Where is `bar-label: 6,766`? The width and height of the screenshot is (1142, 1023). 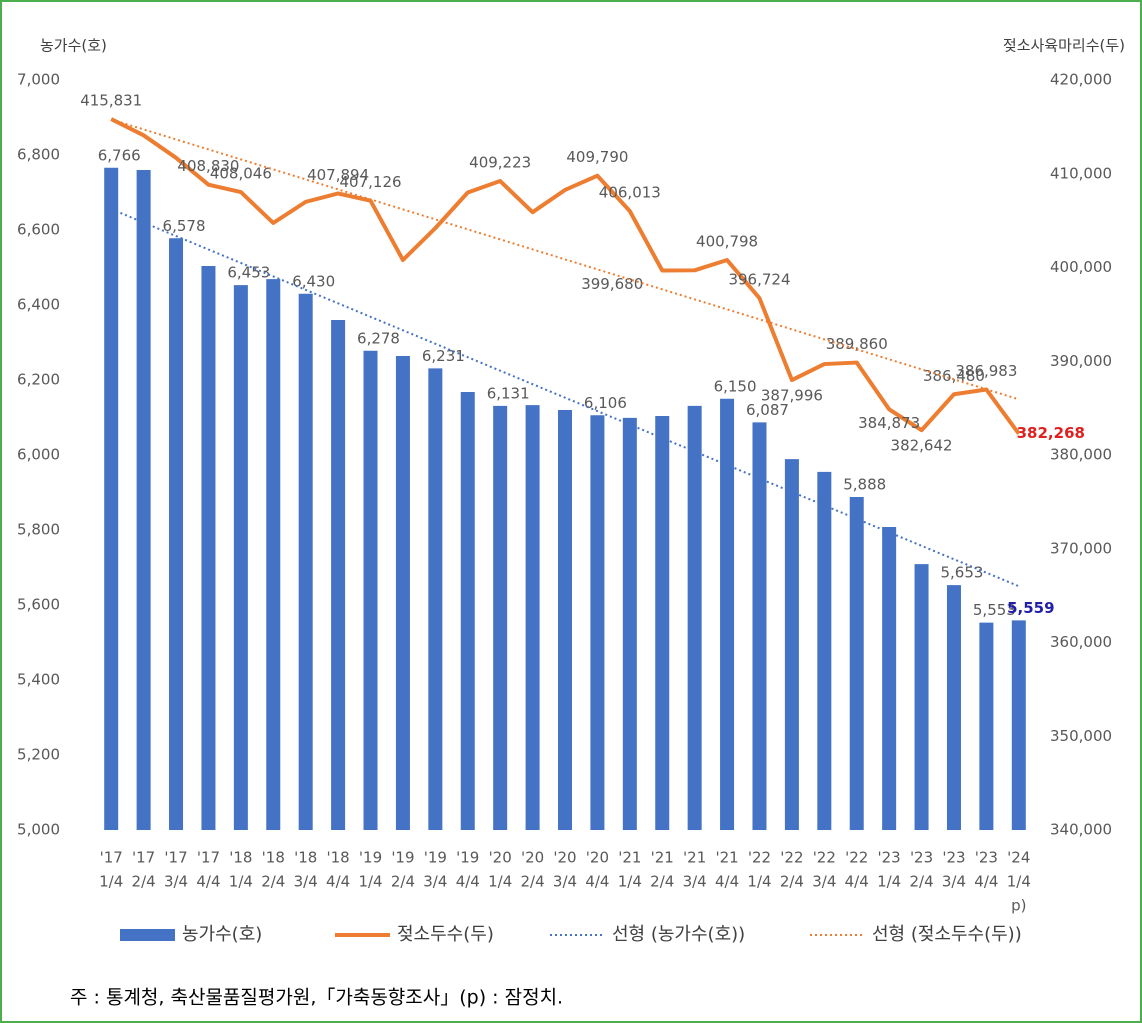 bar-label: 6,766 is located at coordinates (119, 155).